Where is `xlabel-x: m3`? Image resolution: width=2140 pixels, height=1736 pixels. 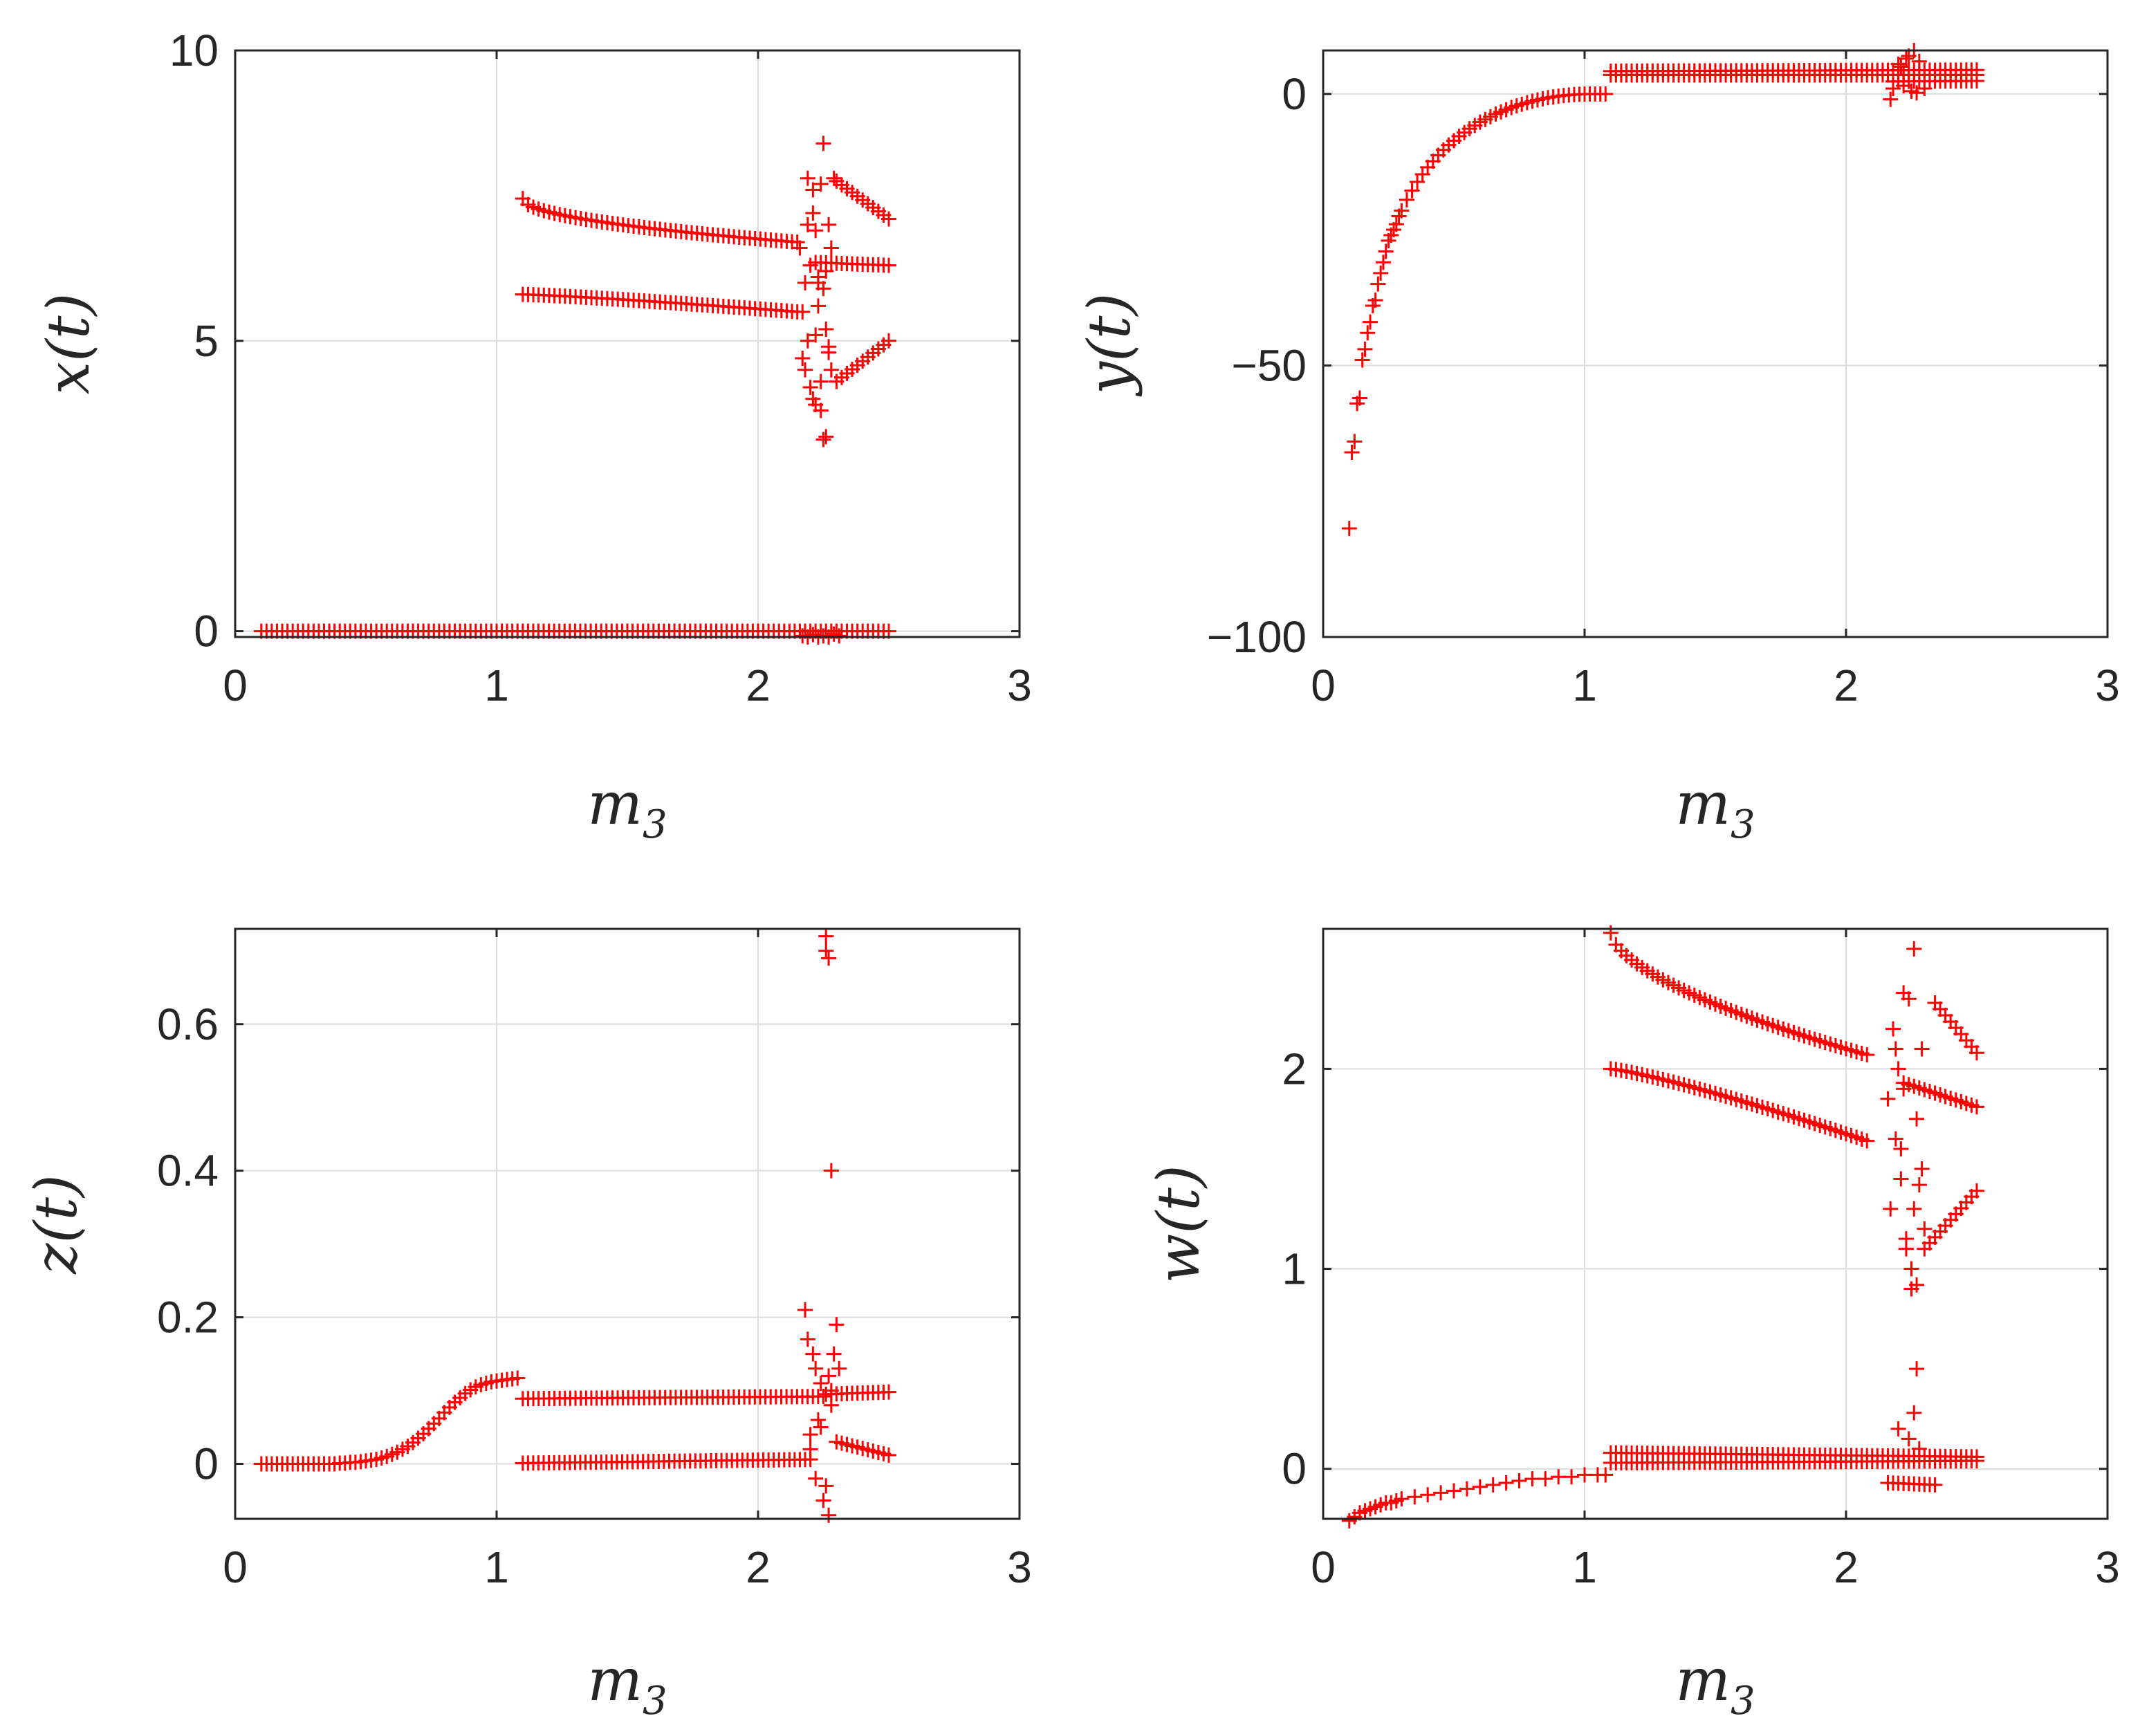
xlabel-x: m3 is located at coordinates (627, 808).